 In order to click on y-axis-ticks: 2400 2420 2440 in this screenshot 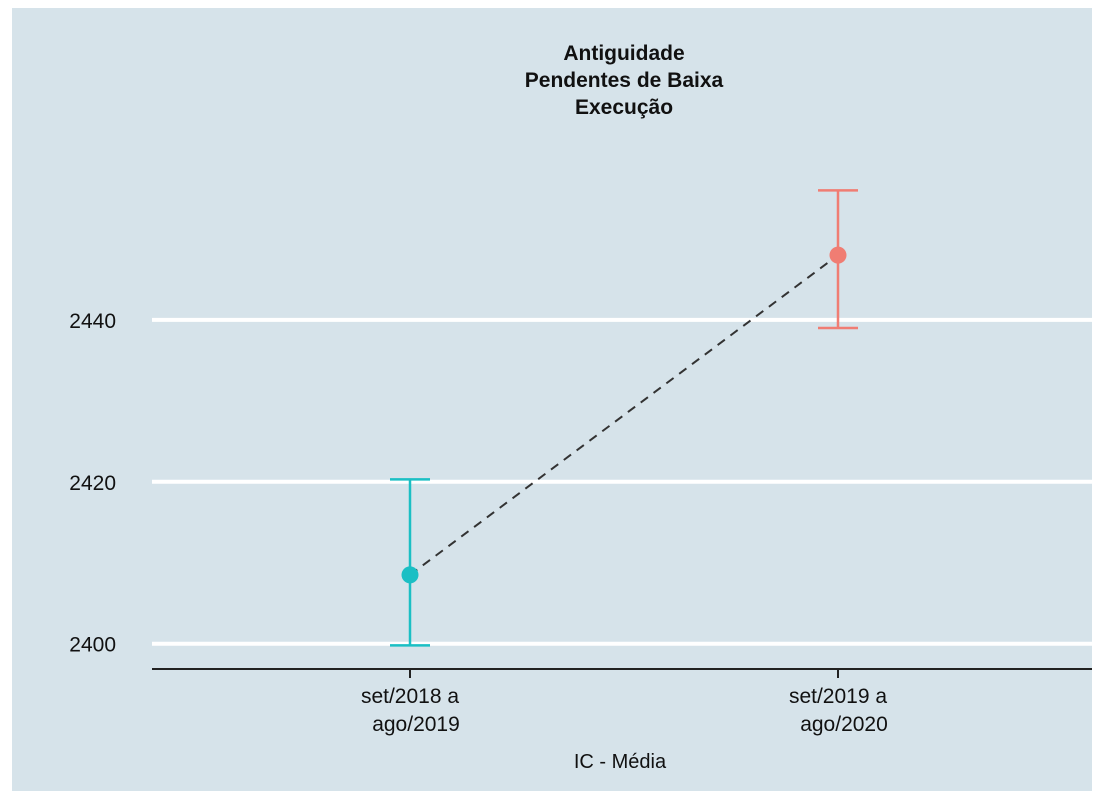, I will do `click(92, 483)`.